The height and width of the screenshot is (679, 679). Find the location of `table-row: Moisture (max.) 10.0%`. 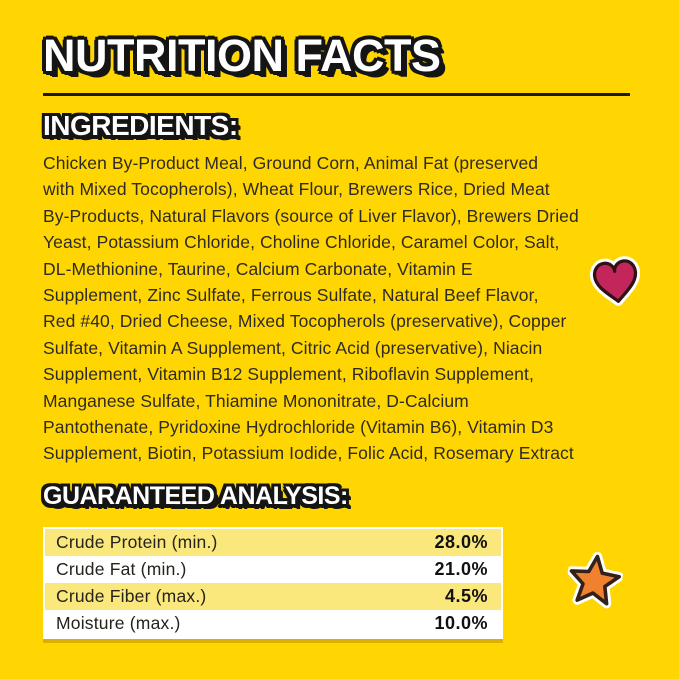

table-row: Moisture (max.) 10.0% is located at coordinates (273, 623).